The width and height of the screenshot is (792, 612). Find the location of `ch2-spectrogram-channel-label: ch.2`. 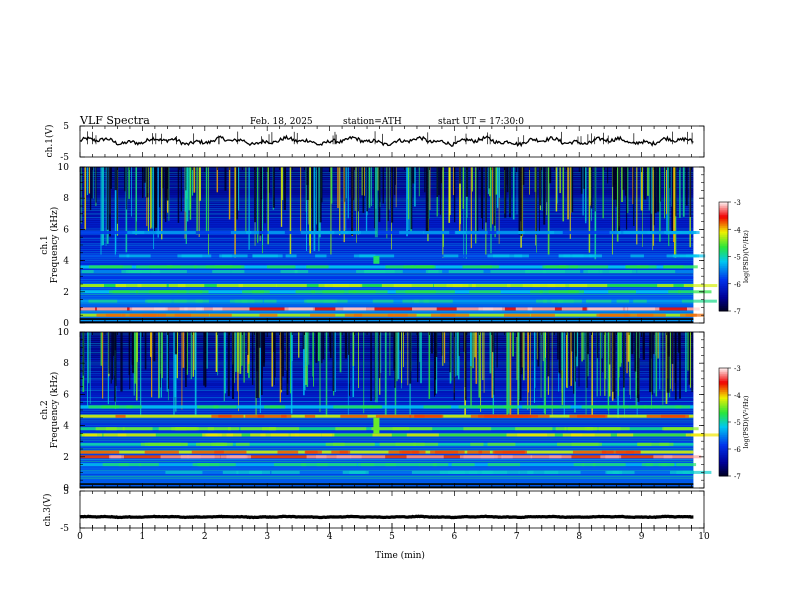

ch2-spectrogram-channel-label: ch.2 is located at coordinates (45, 409).